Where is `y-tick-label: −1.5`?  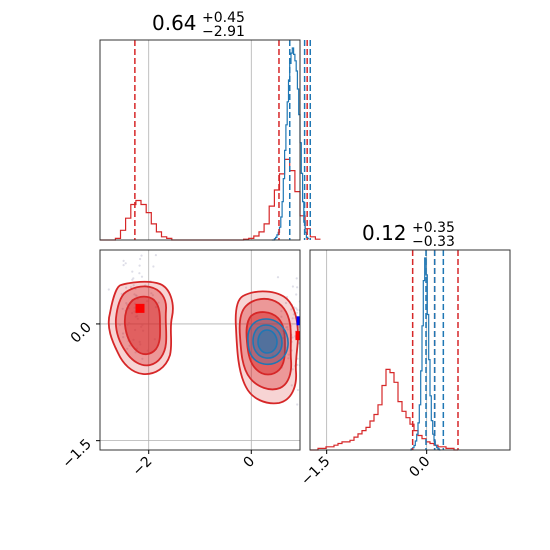 y-tick-label: −1.5 is located at coordinates (76, 453).